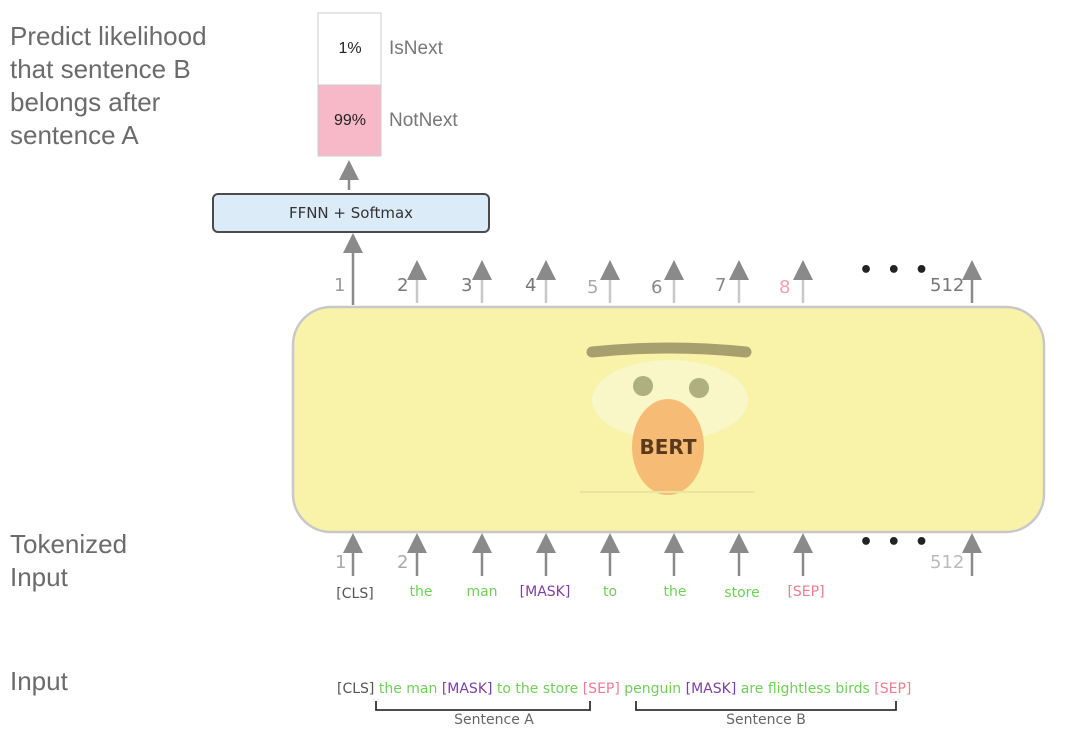 The width and height of the screenshot is (1080, 743). I want to click on tokenized-input-label: Tokenized Input, so click(69, 560).